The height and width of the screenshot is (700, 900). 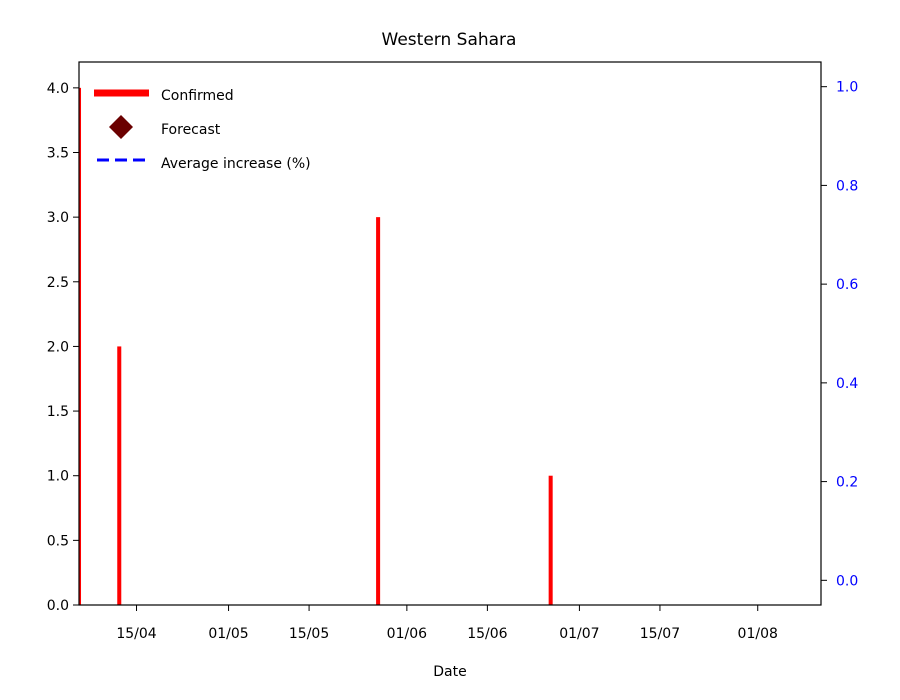 I want to click on y-right-tick-label: 0.8, so click(x=847, y=186).